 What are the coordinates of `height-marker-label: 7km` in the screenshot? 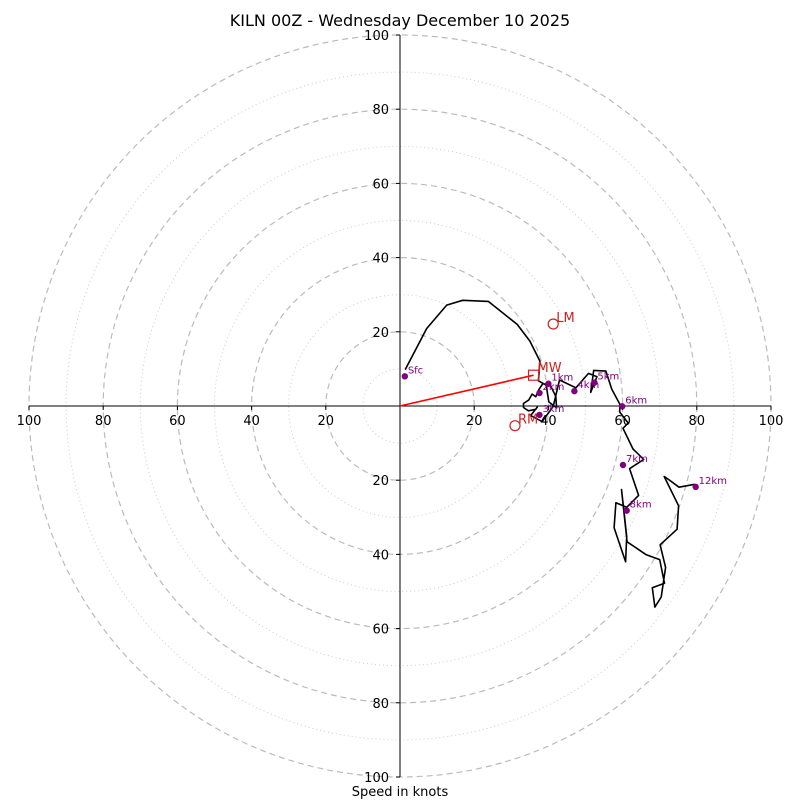 It's located at (637, 459).